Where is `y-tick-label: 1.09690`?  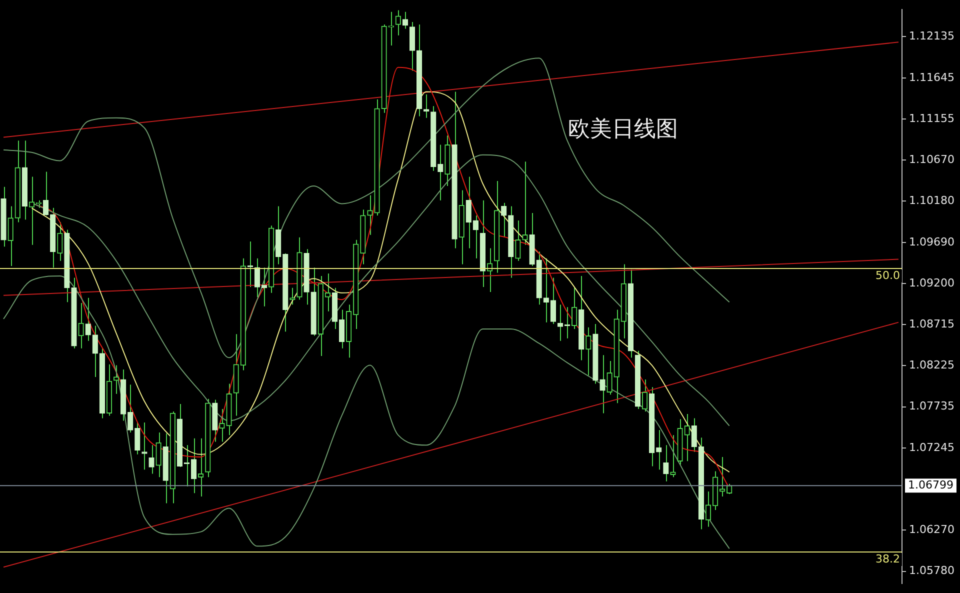
y-tick-label: 1.09690 is located at coordinates (931, 241).